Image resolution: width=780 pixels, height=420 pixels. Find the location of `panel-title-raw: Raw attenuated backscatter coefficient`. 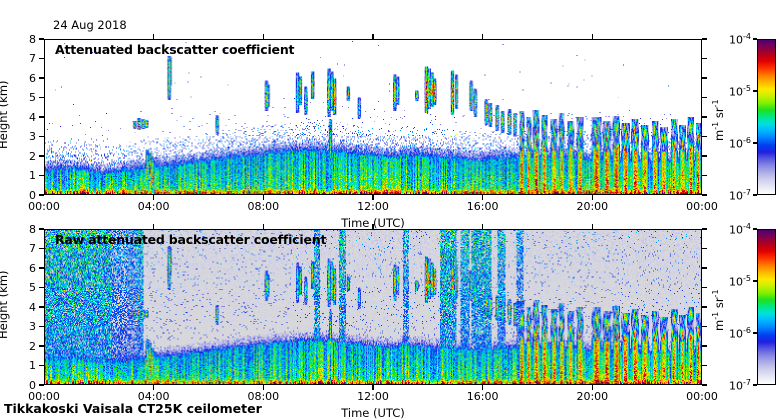

panel-title-raw: Raw attenuated backscatter coefficient is located at coordinates (191, 239).